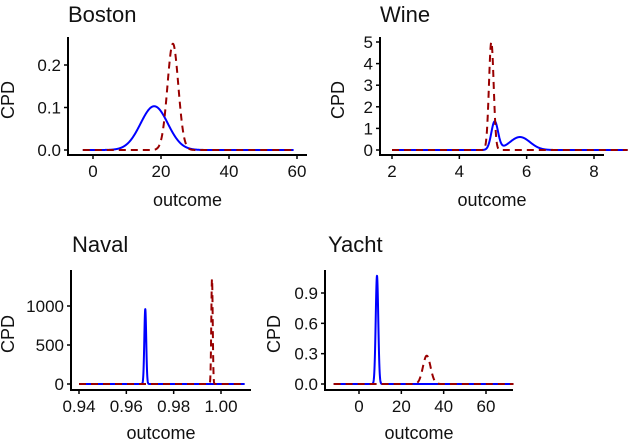 The width and height of the screenshot is (640, 441). What do you see at coordinates (526, 171) in the screenshot?
I see `x-tick-label: 6` at bounding box center [526, 171].